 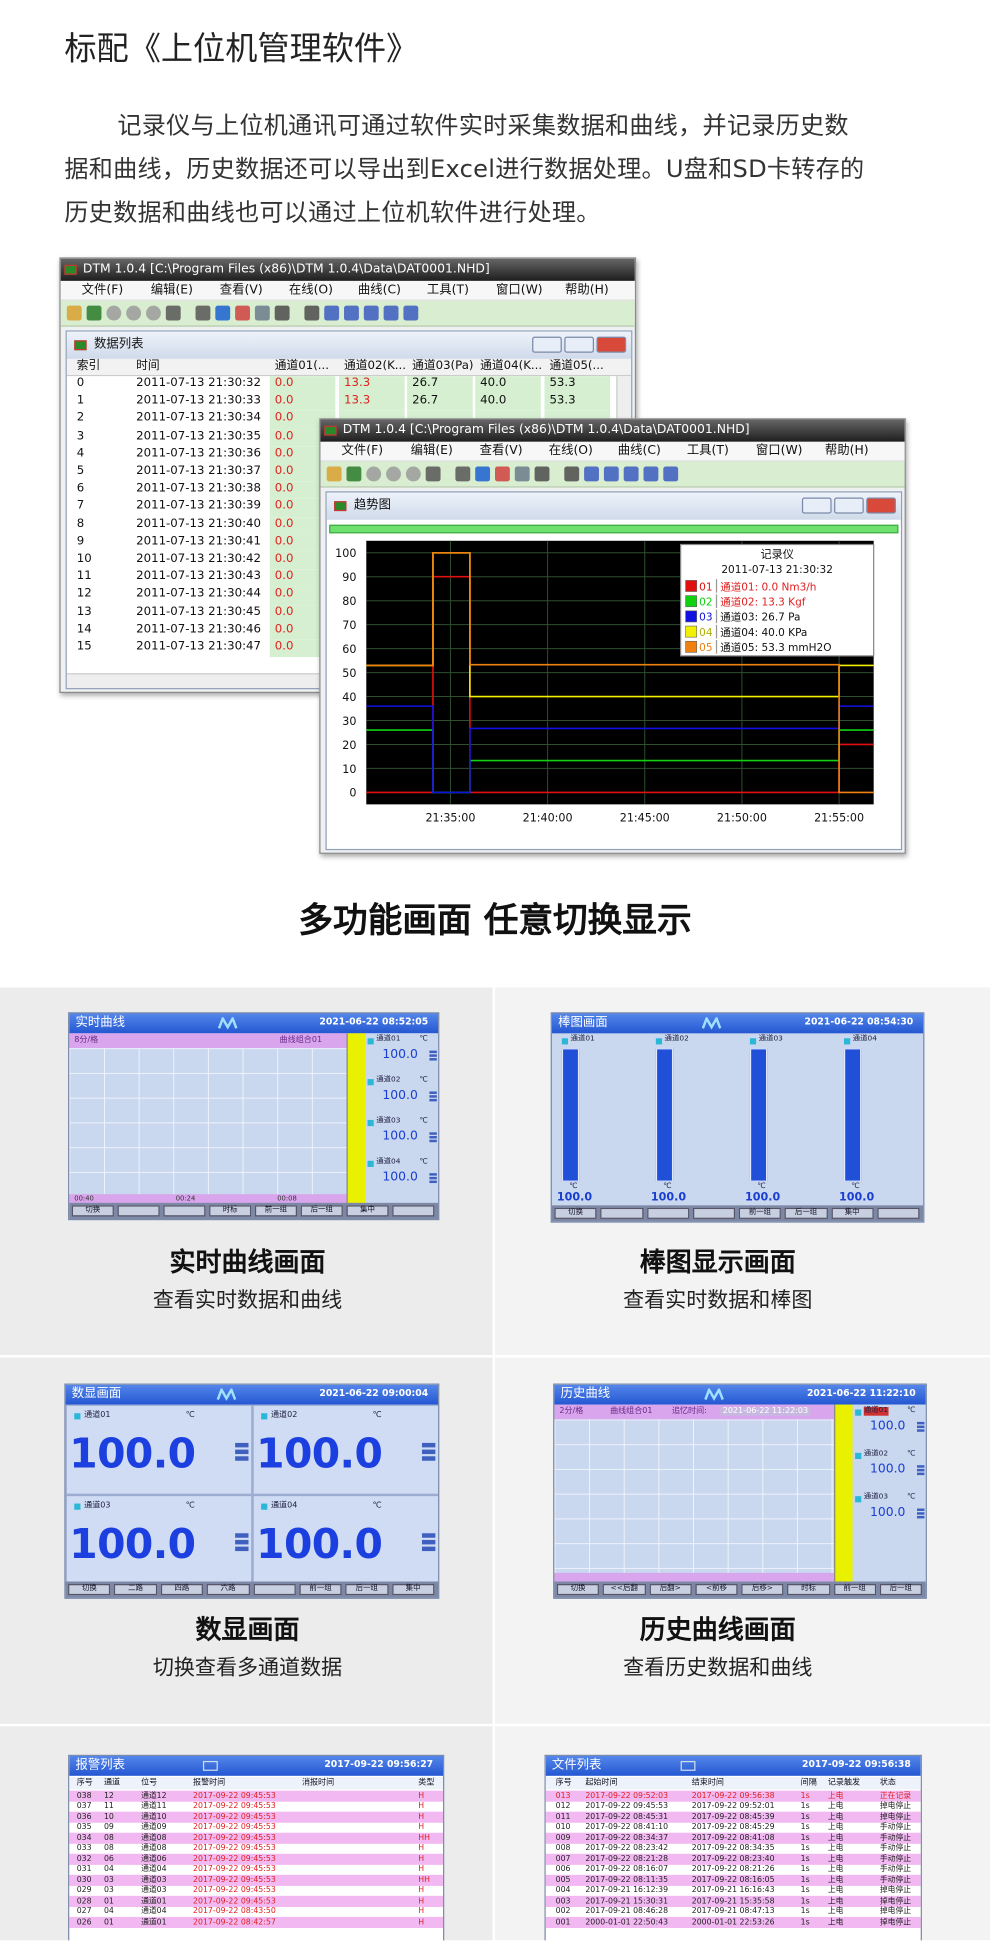 I want to click on column-header: 起始时间, so click(x=601, y=1782).